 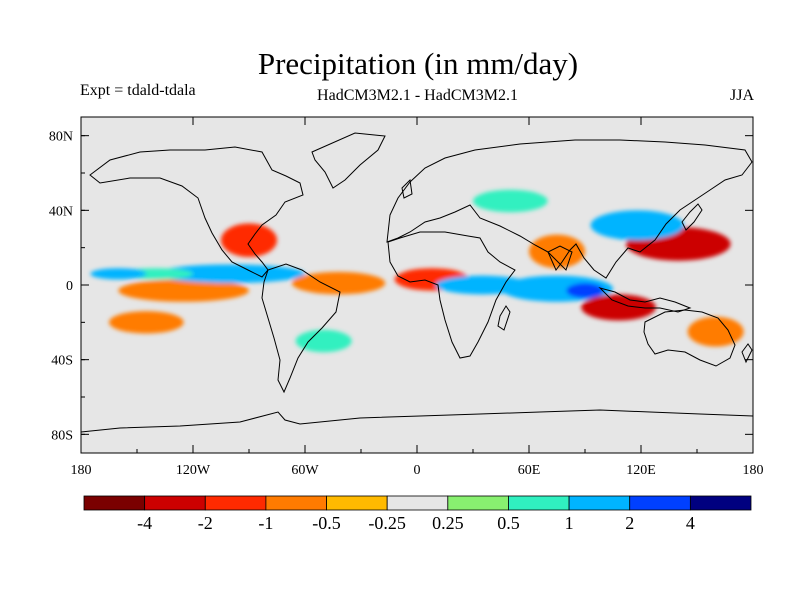 What do you see at coordinates (692, 217) in the screenshot?
I see `coastline-japan` at bounding box center [692, 217].